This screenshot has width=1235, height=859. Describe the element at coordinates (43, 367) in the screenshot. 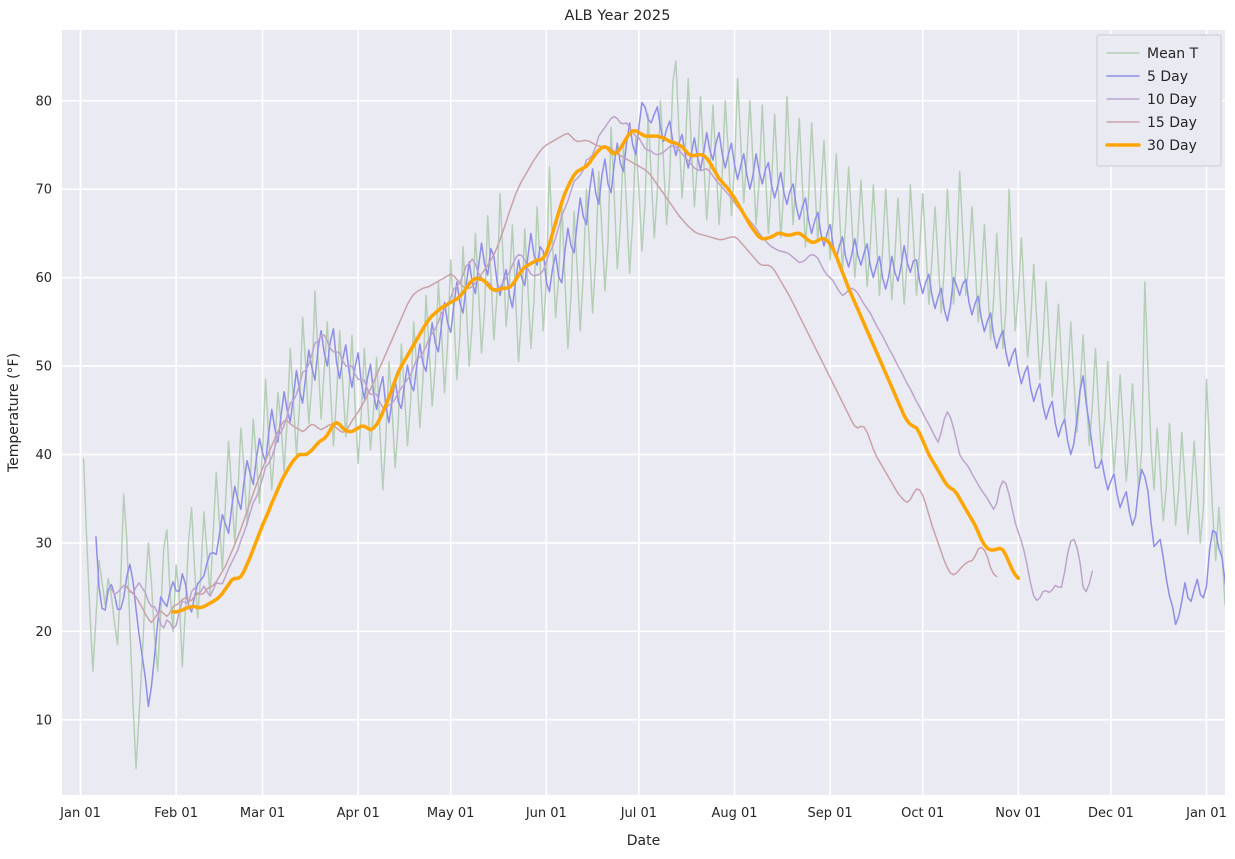

I see `y-tick-label: 50` at that location.